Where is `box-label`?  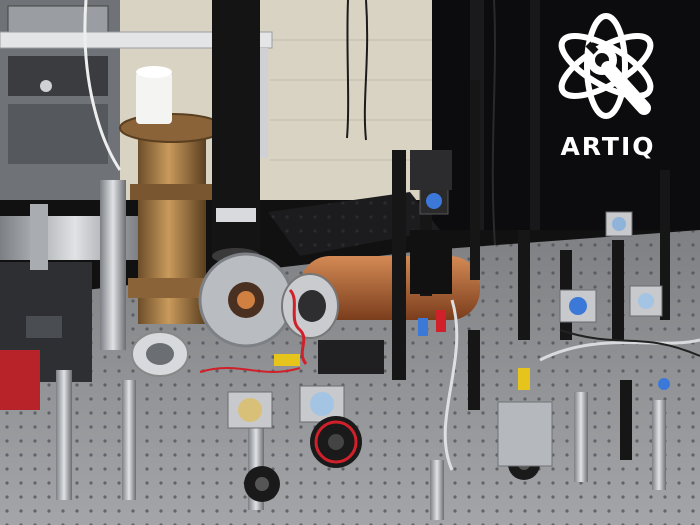
box-label is located at coordinates (44, 327).